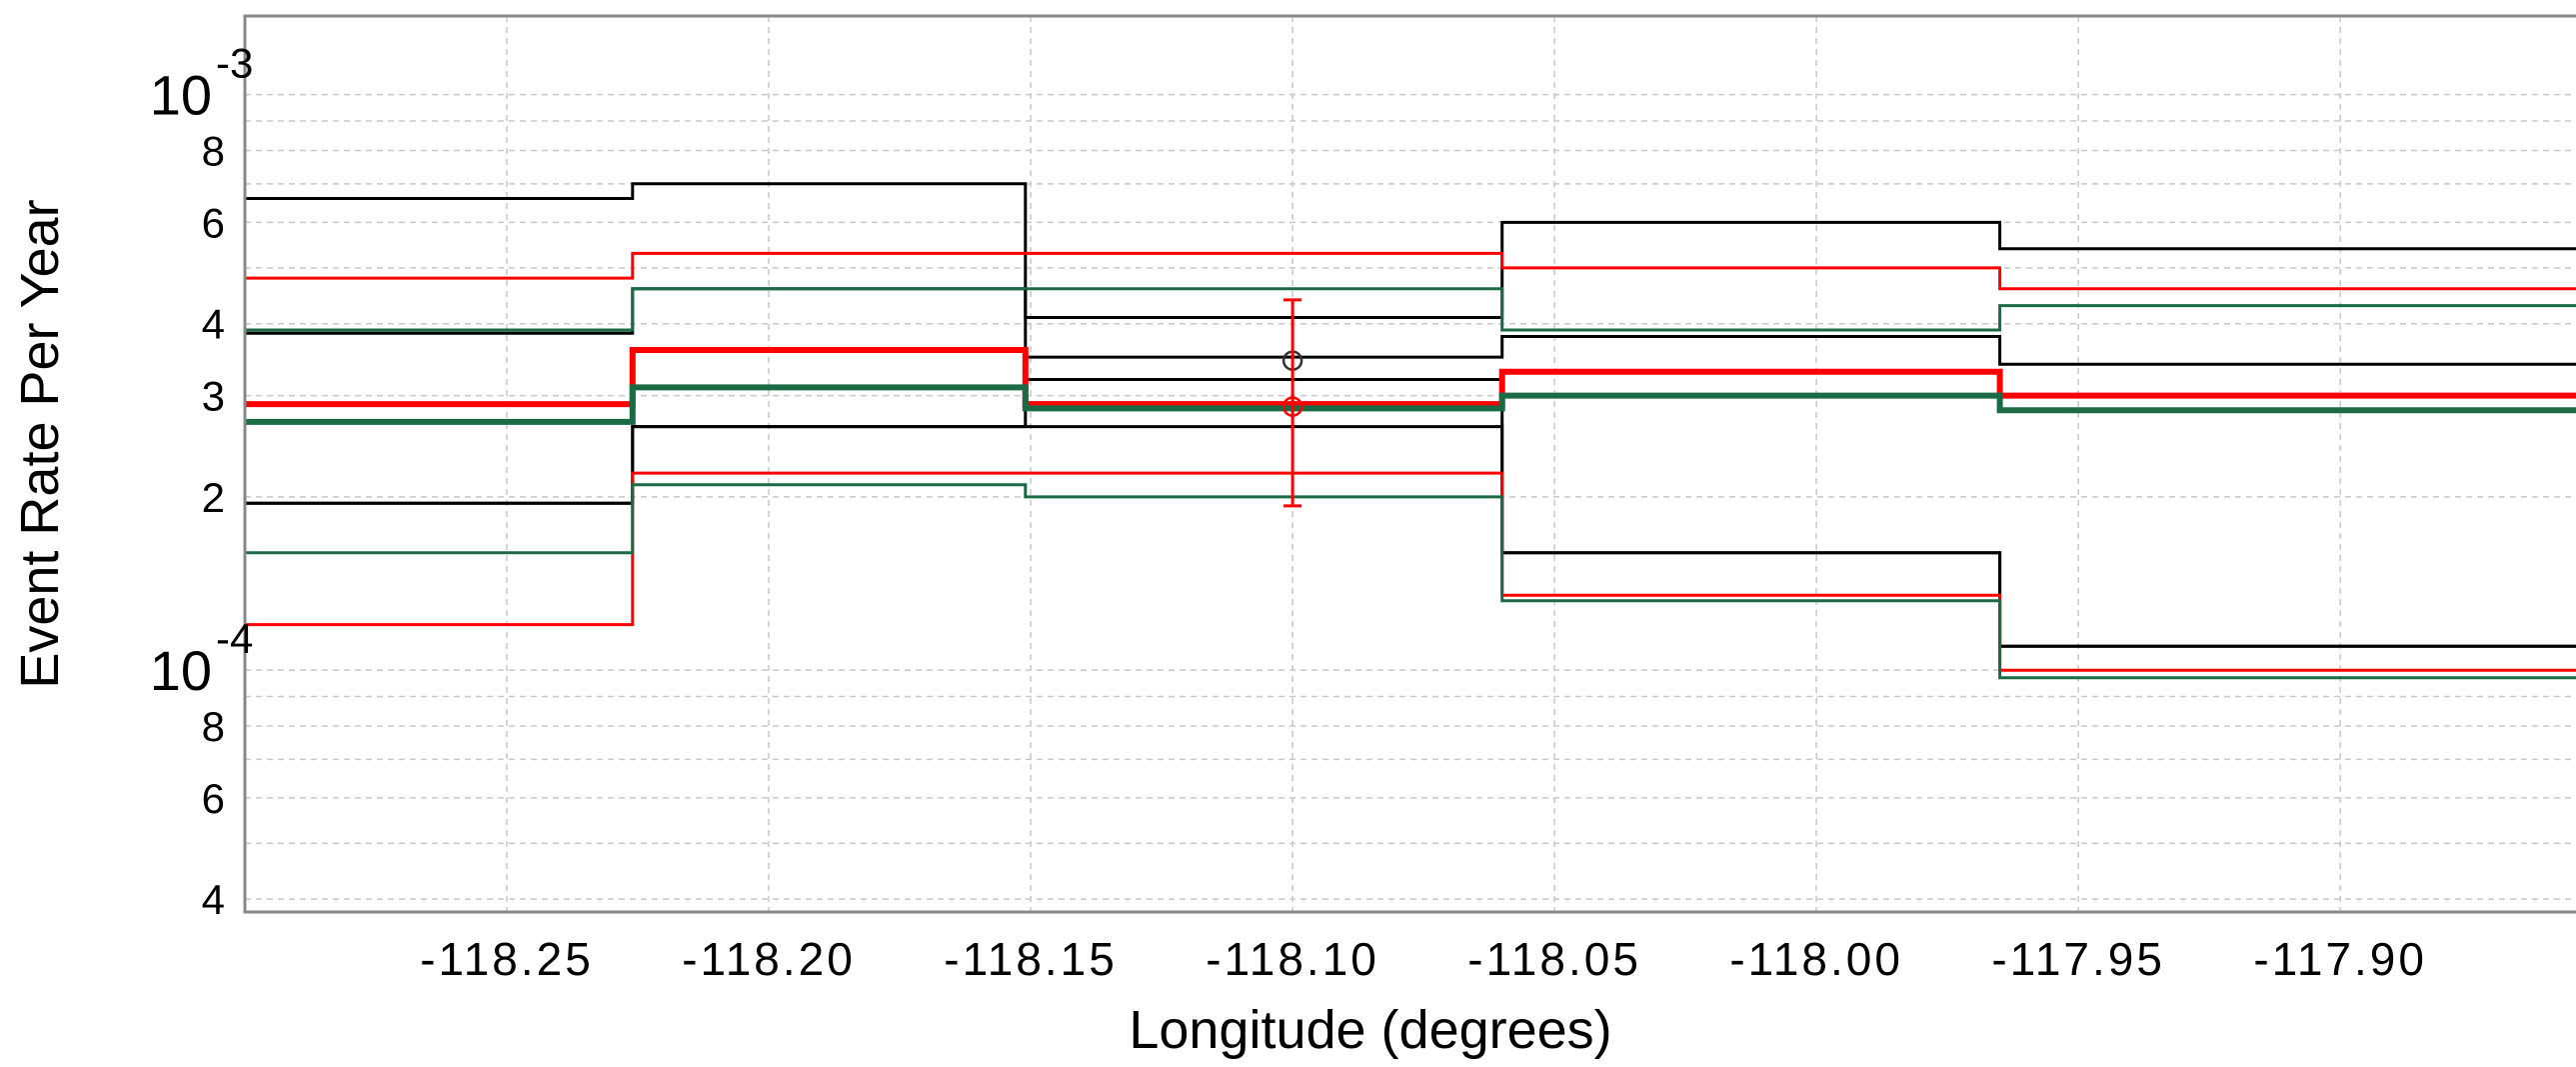 The height and width of the screenshot is (1067, 2576). What do you see at coordinates (1370, 1030) in the screenshot?
I see `x-axis-title: Longitude (degrees)` at bounding box center [1370, 1030].